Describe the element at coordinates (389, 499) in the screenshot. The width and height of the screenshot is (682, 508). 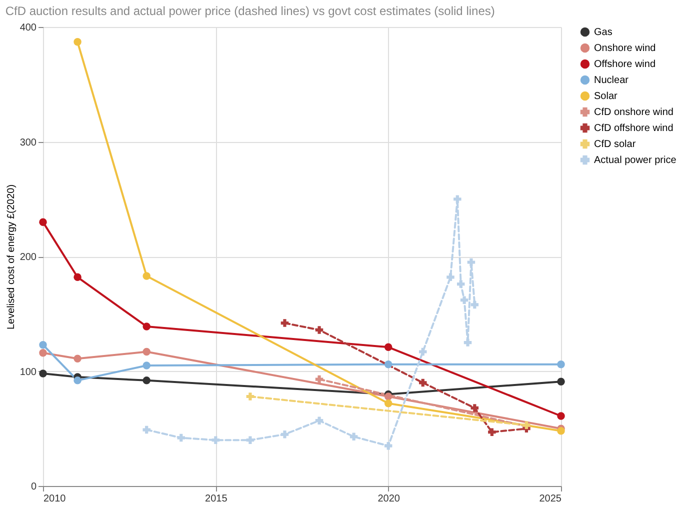
I see `x-tick-label: 2020` at that location.